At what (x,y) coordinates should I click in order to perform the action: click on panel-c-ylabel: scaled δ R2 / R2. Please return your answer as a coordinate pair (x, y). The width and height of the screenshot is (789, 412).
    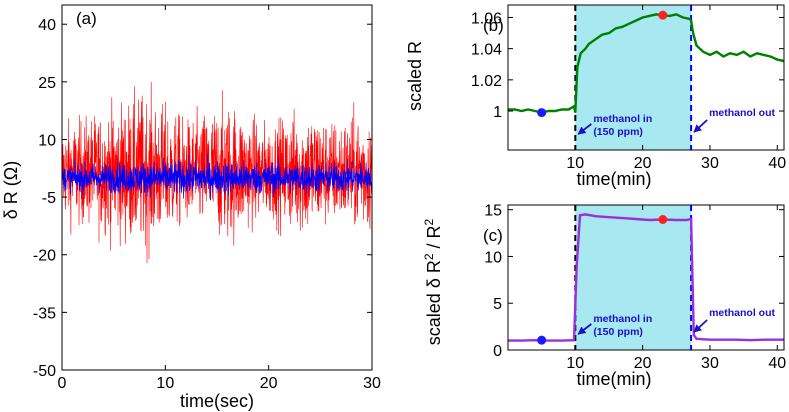
    Looking at the image, I should click on (433, 281).